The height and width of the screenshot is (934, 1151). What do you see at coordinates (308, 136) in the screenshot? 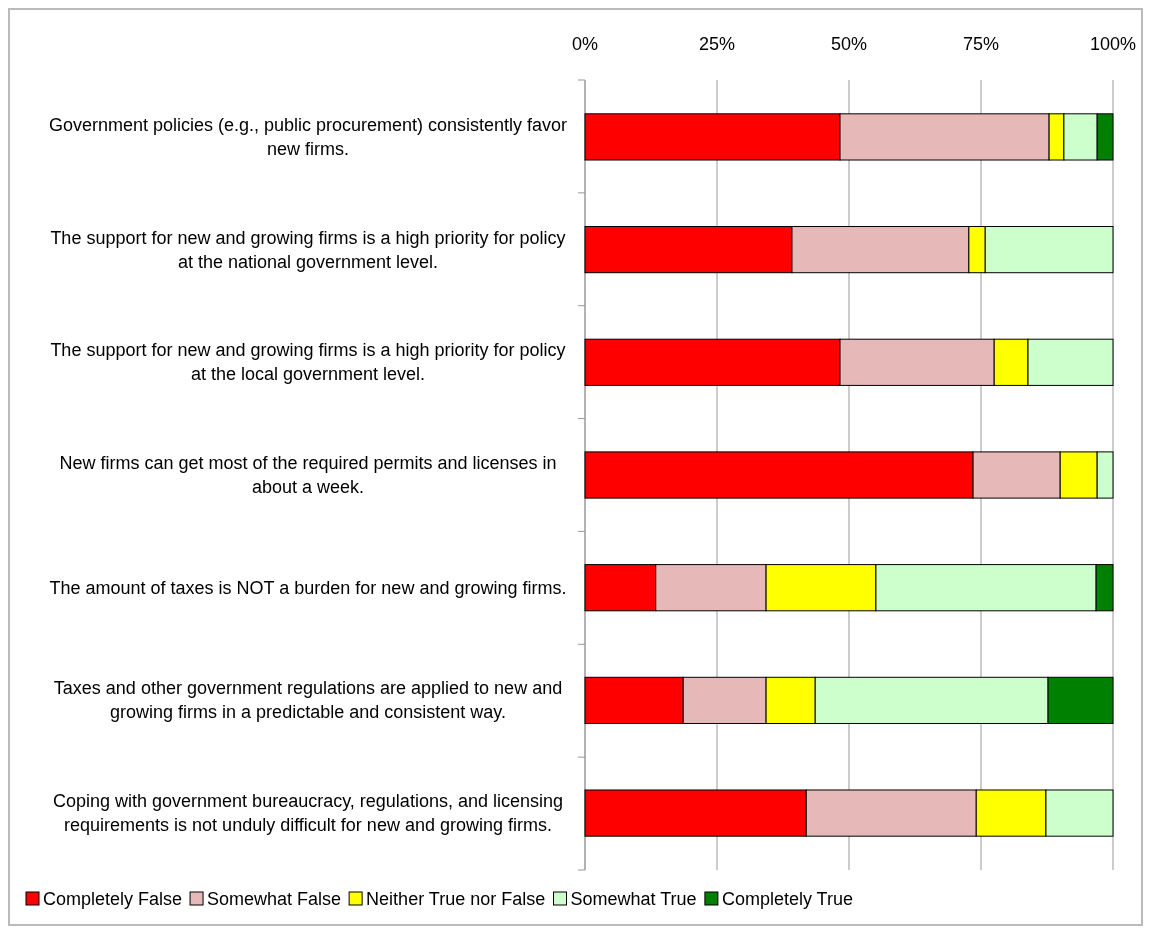
I see `y-tick-label: Government policies (e.g., public procurement) consistently favor new firms.` at bounding box center [308, 136].